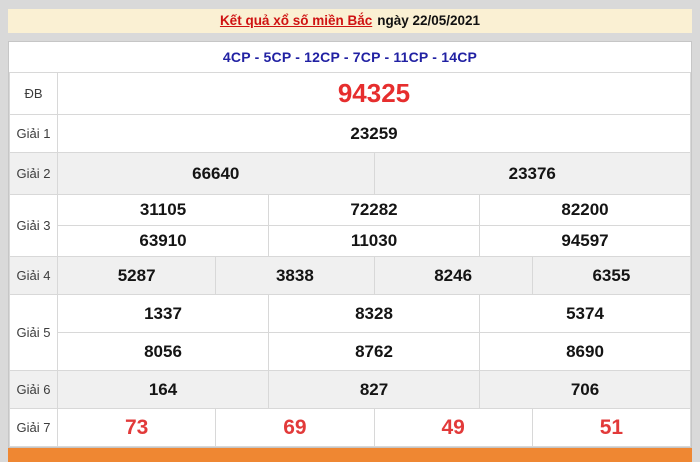 The image size is (700, 462). I want to click on prize-value: 63910, so click(163, 241).